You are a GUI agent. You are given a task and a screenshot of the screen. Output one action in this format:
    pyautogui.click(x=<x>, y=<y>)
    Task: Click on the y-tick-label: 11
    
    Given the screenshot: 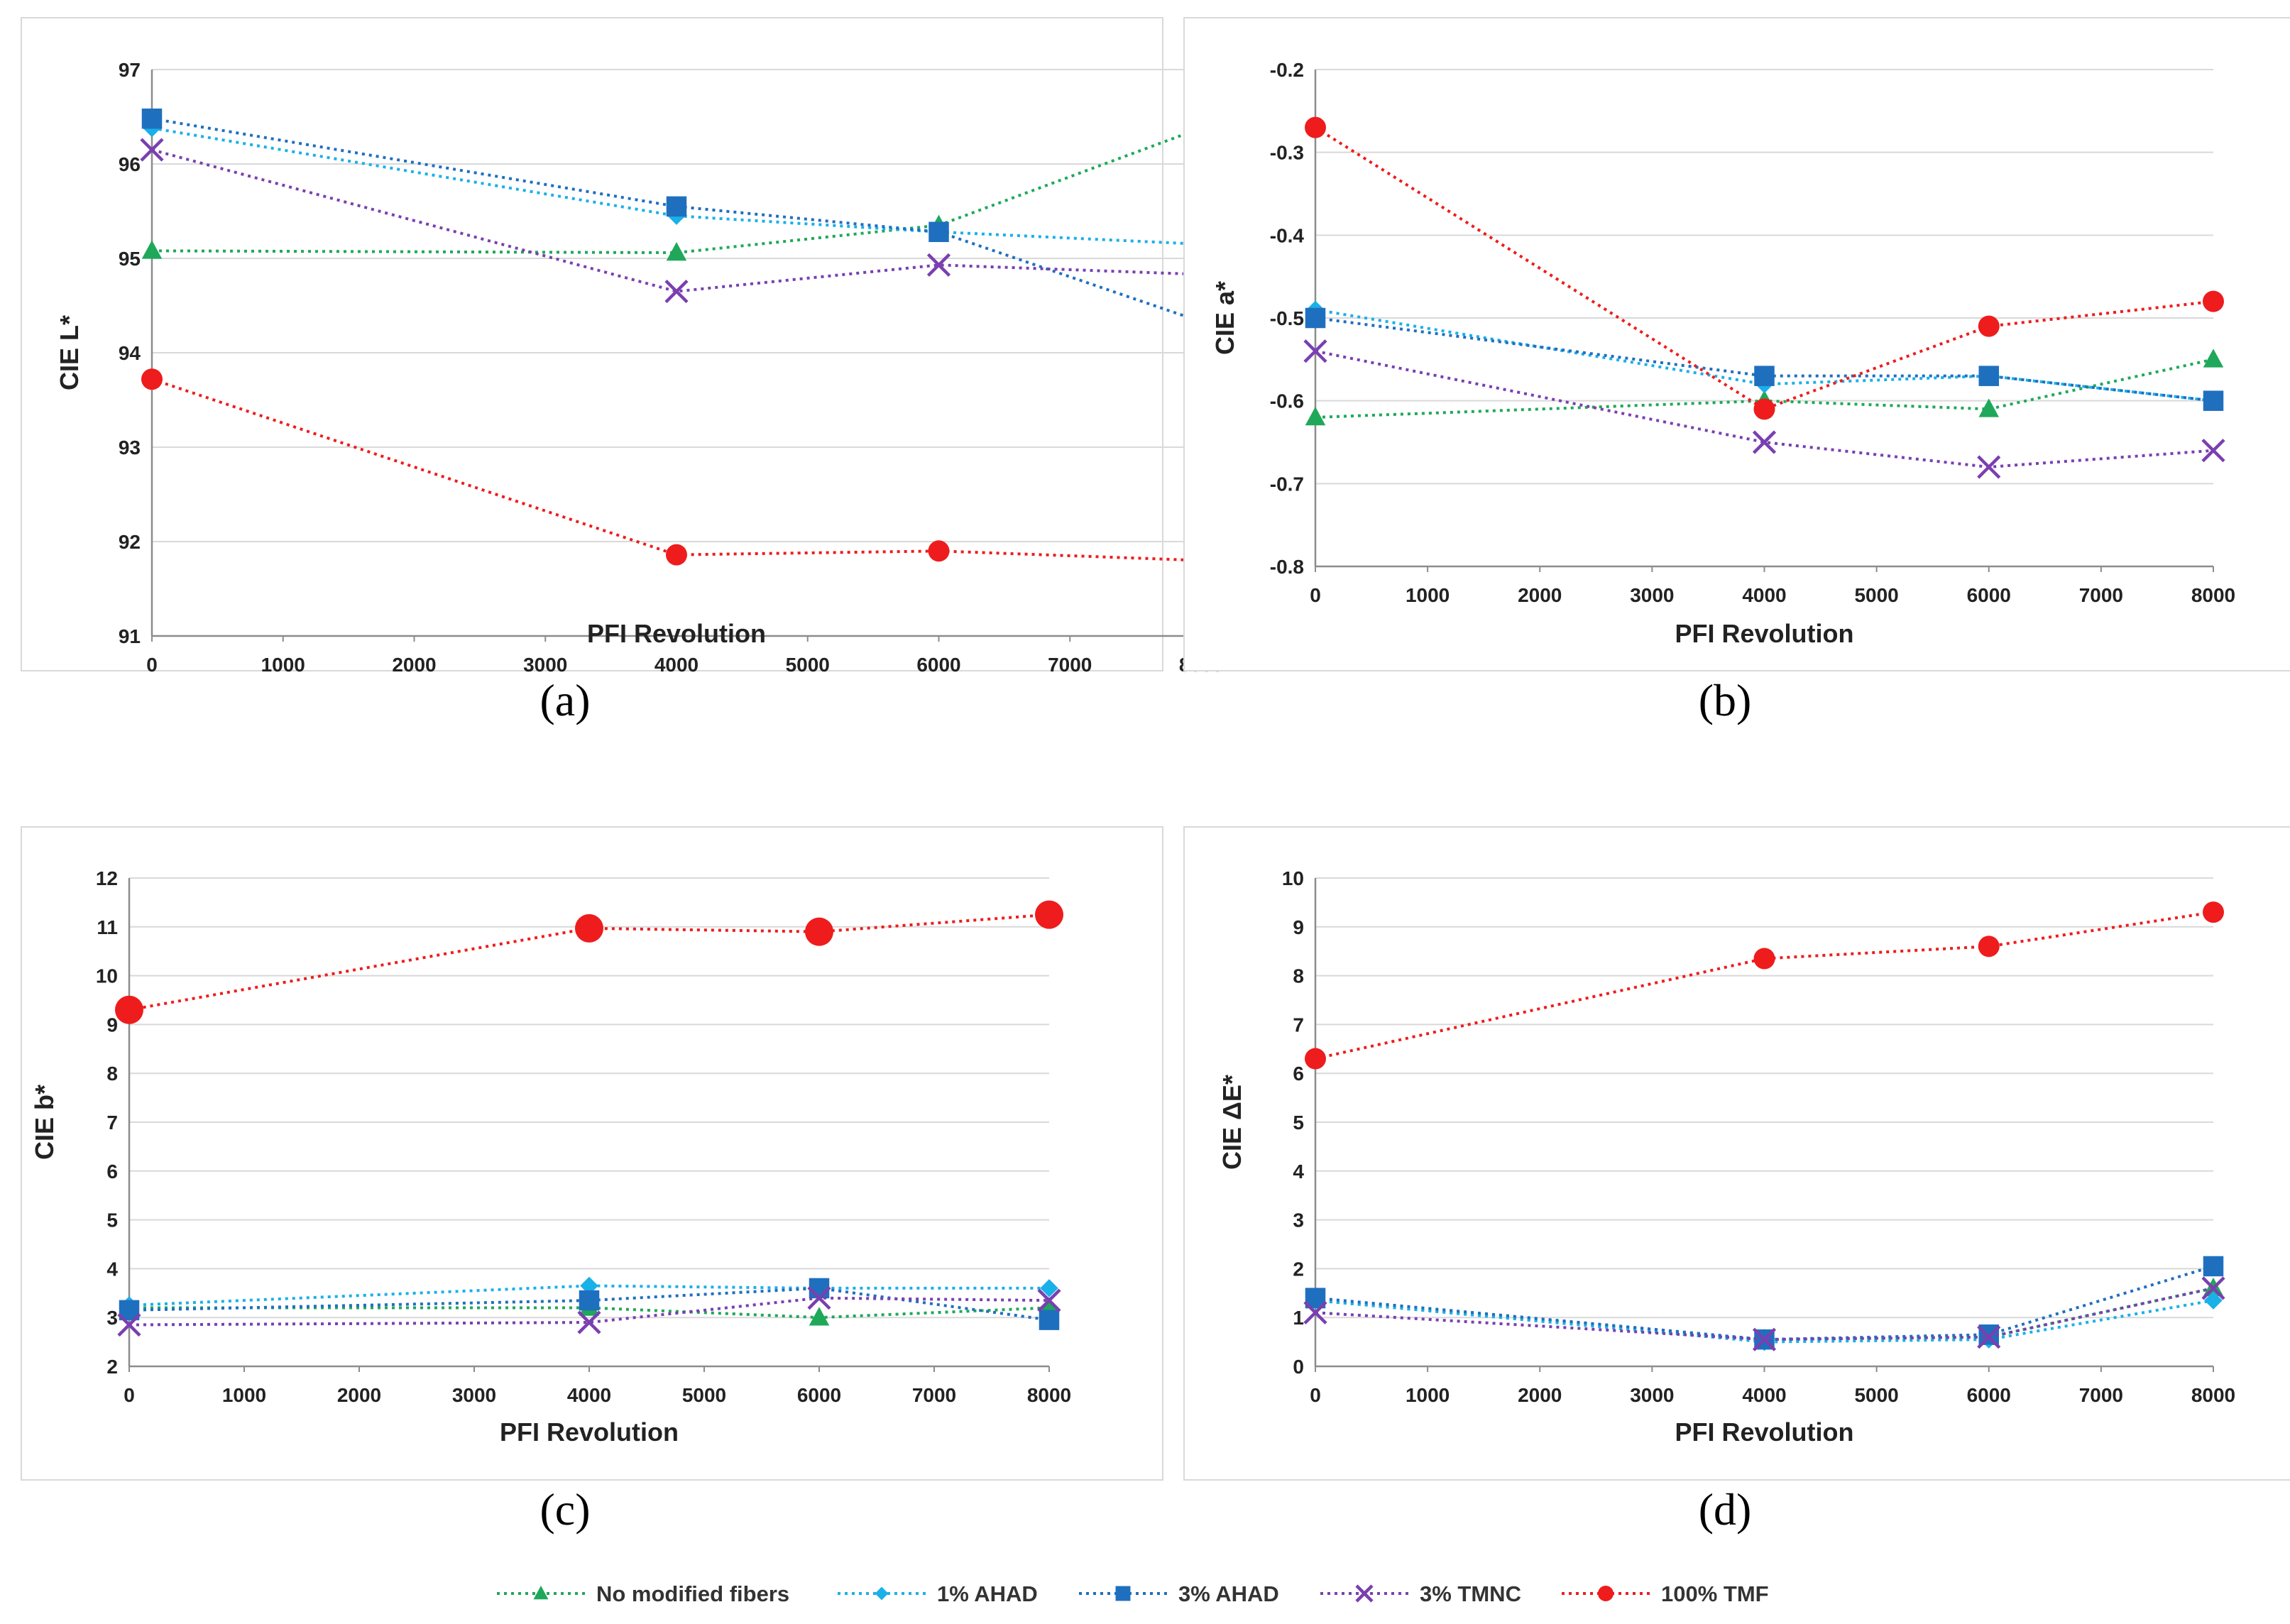 What is the action you would take?
    pyautogui.click(x=107, y=927)
    